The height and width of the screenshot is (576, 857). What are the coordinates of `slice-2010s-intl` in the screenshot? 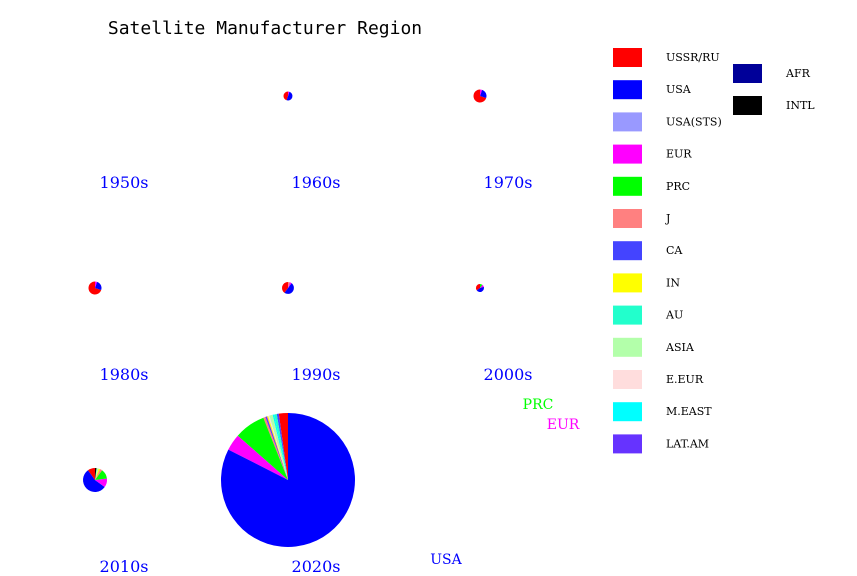 It's located at (96, 473).